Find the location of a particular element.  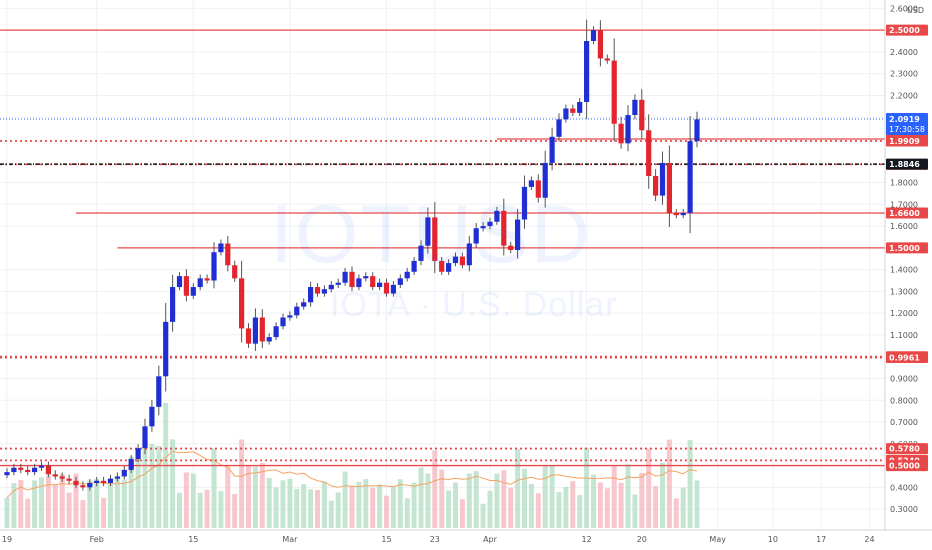

time-axis: 19 Feb 15 Mar 15 23 Apr 12 20 May 10 17 24 is located at coordinates (466, 536).